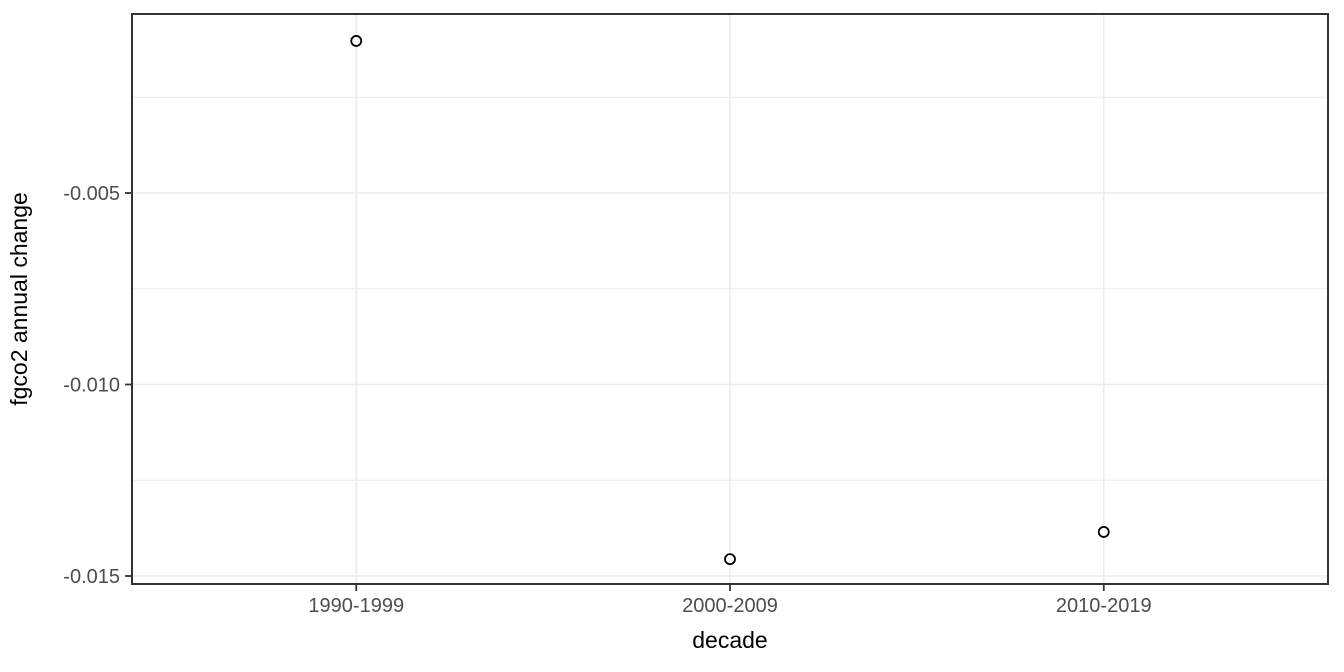 The image size is (1344, 672). Describe the element at coordinates (91, 386) in the screenshot. I see `y-tick-label: -0.010` at that location.